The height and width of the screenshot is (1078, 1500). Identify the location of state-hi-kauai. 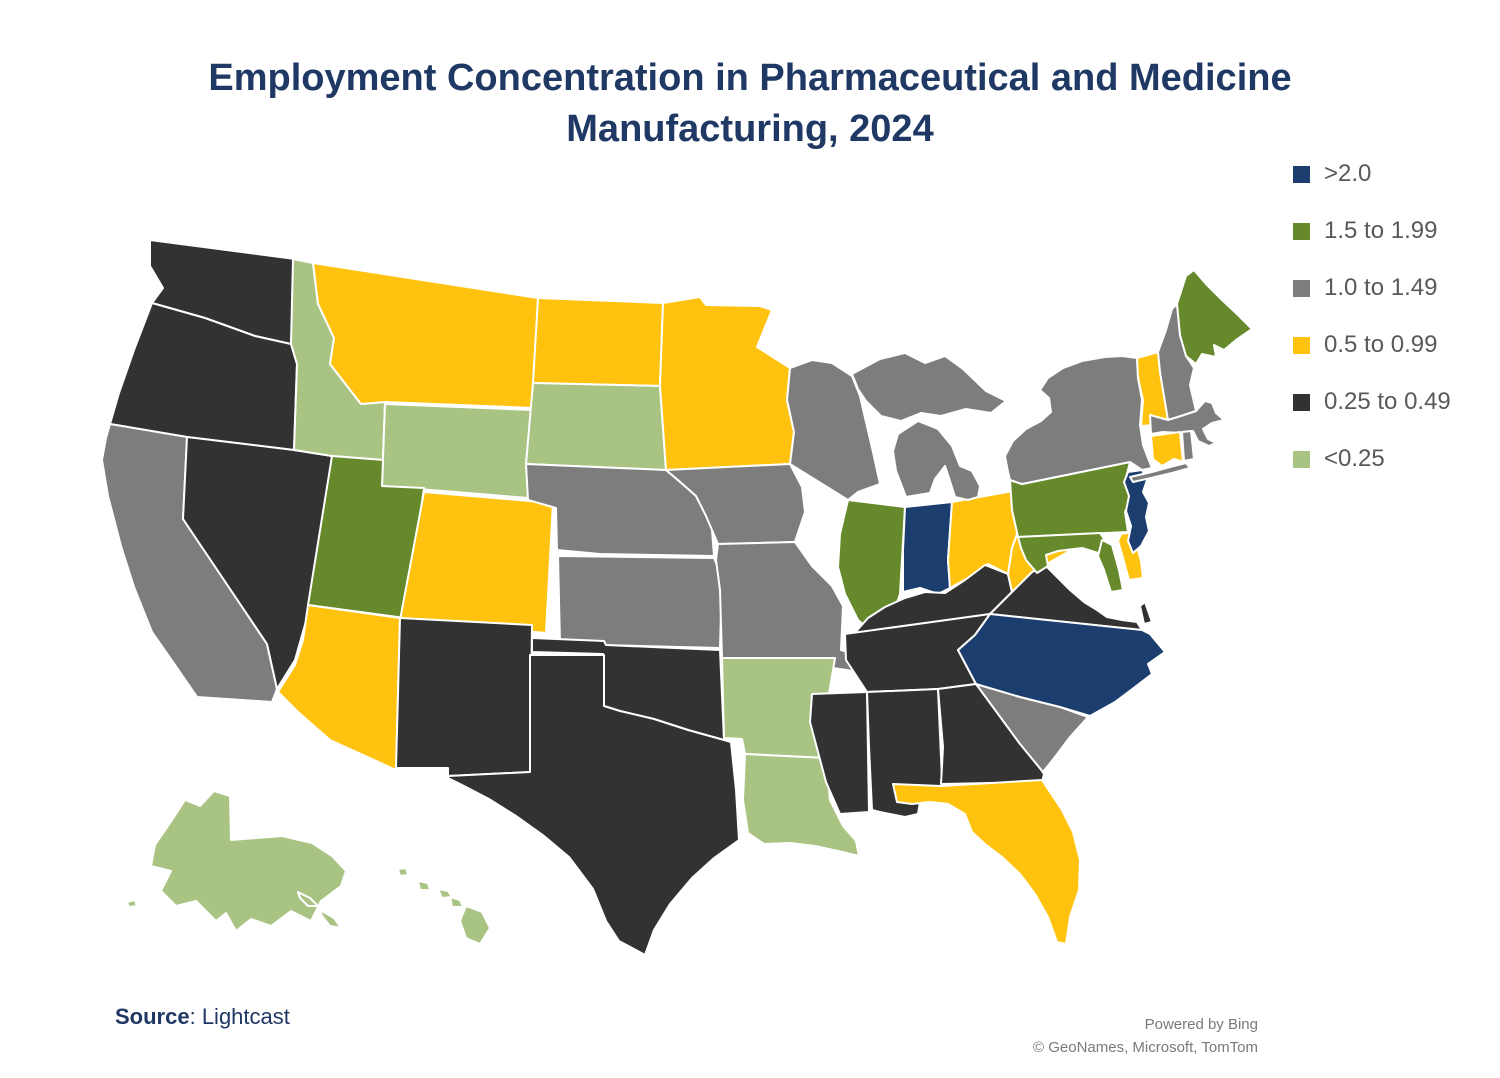
(403, 872).